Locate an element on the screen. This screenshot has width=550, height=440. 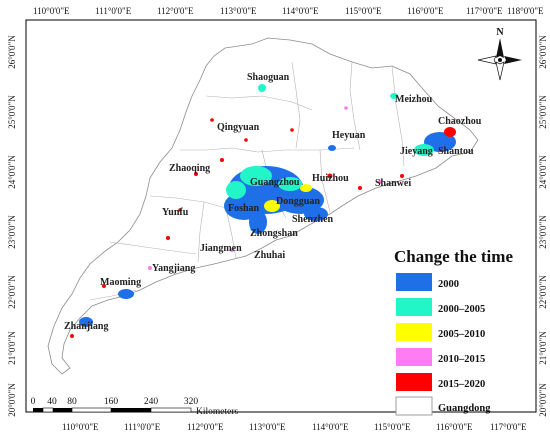
lon-tick-top: 116°0'0"E is located at coordinates (425, 11).